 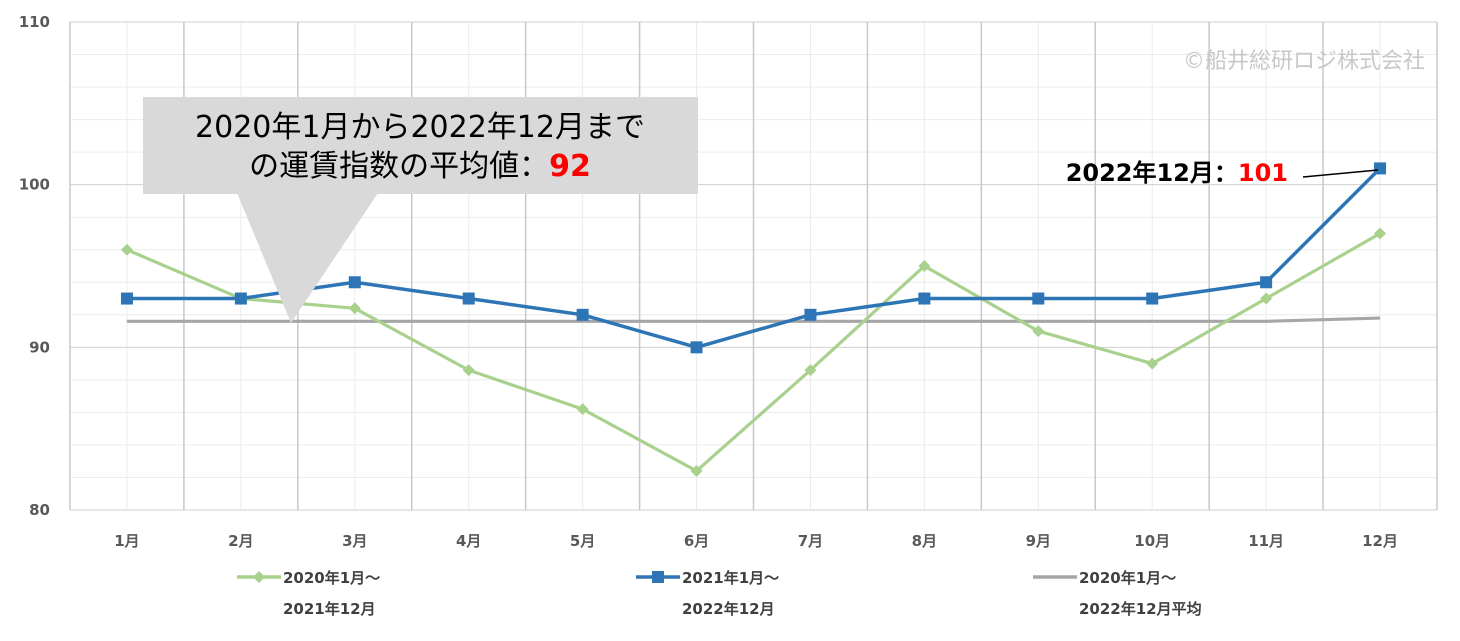 I want to click on x-tick-label: 9月, so click(x=1038, y=541).